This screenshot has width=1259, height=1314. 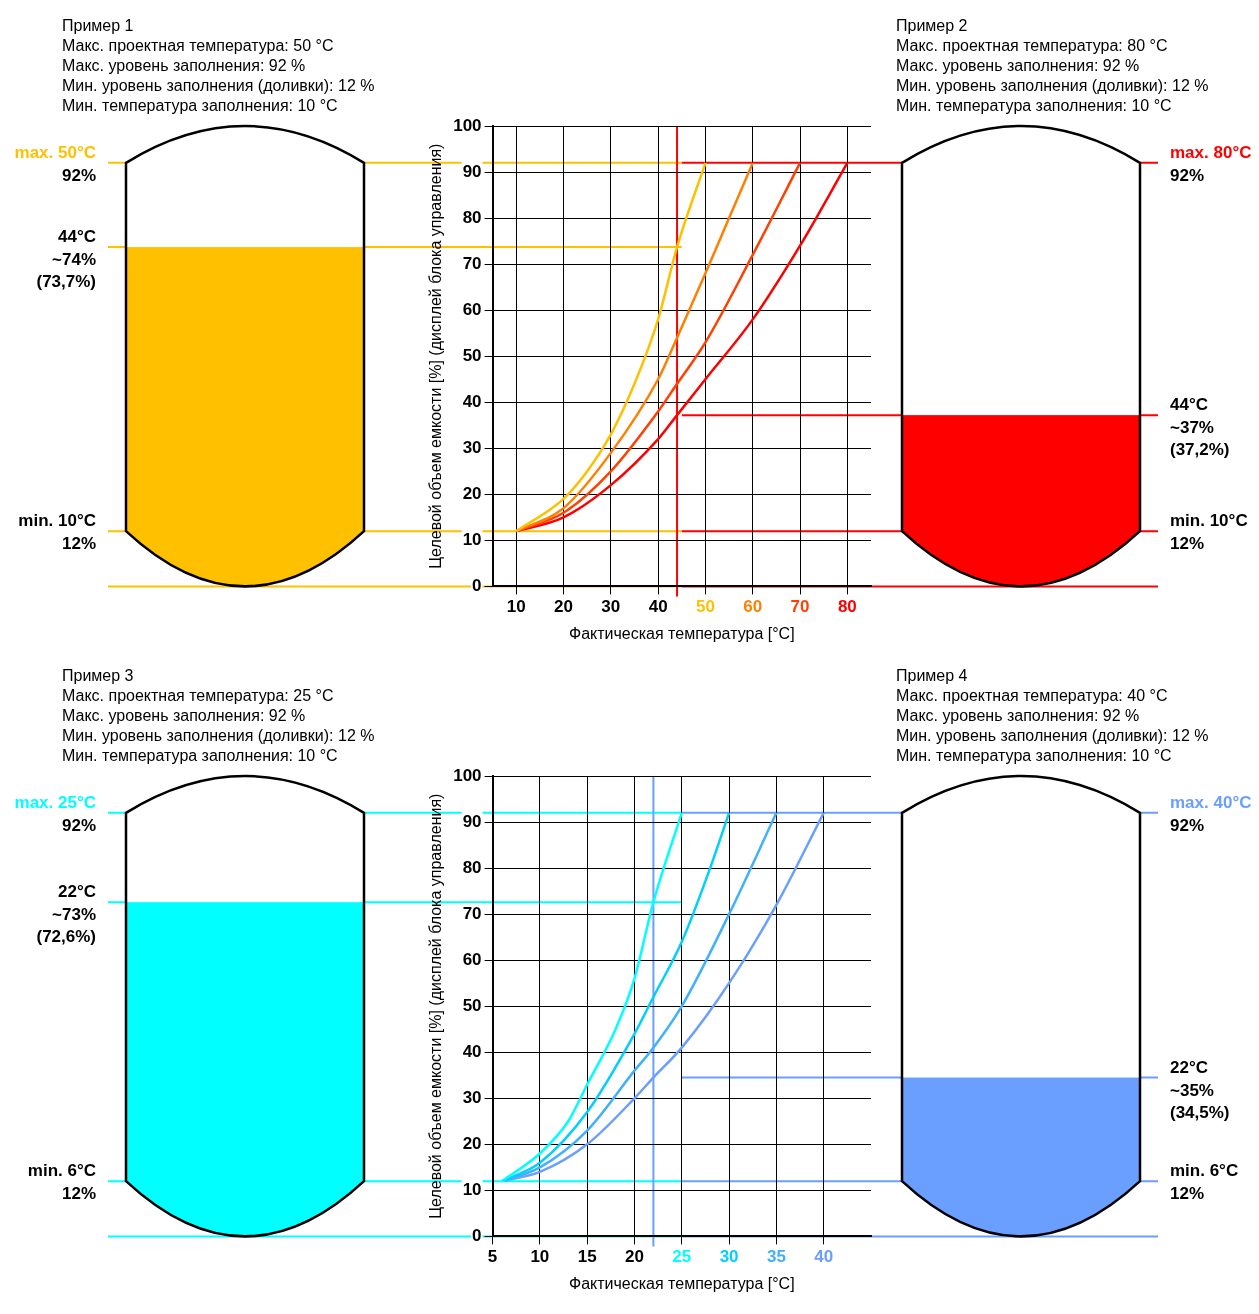 What do you see at coordinates (587, 1257) in the screenshot?
I see `x-tick-label: 15` at bounding box center [587, 1257].